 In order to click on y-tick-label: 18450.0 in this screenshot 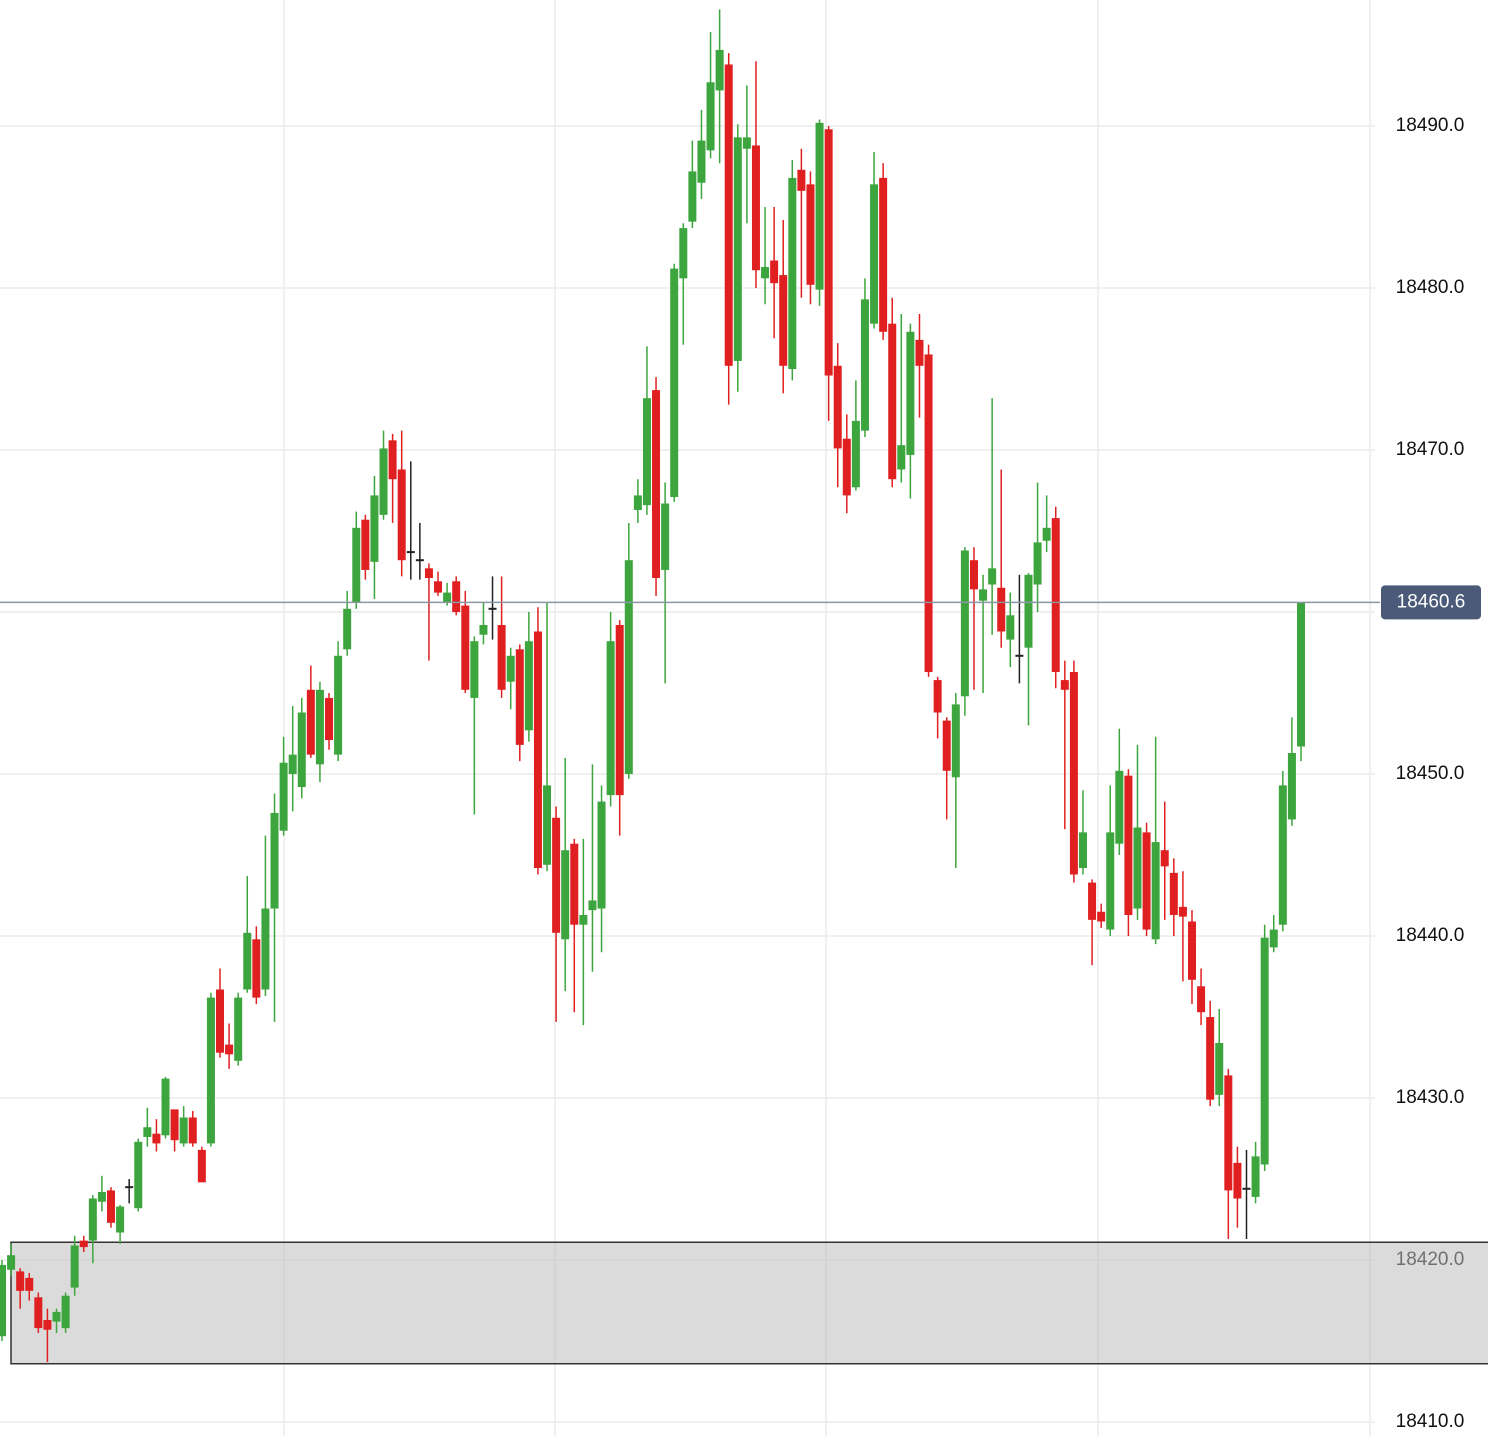, I will do `click(1430, 773)`.